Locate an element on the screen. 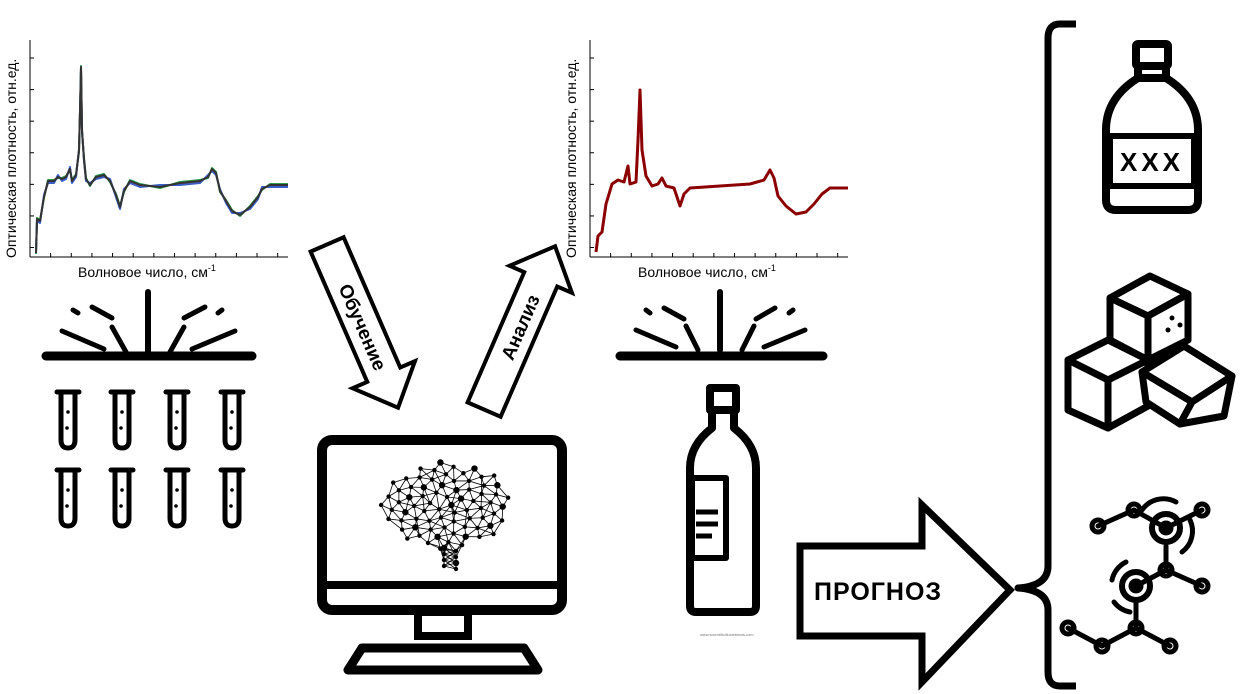  right-y-axis-title: Оптическая плотность, отн.ед. is located at coordinates (571, 158).